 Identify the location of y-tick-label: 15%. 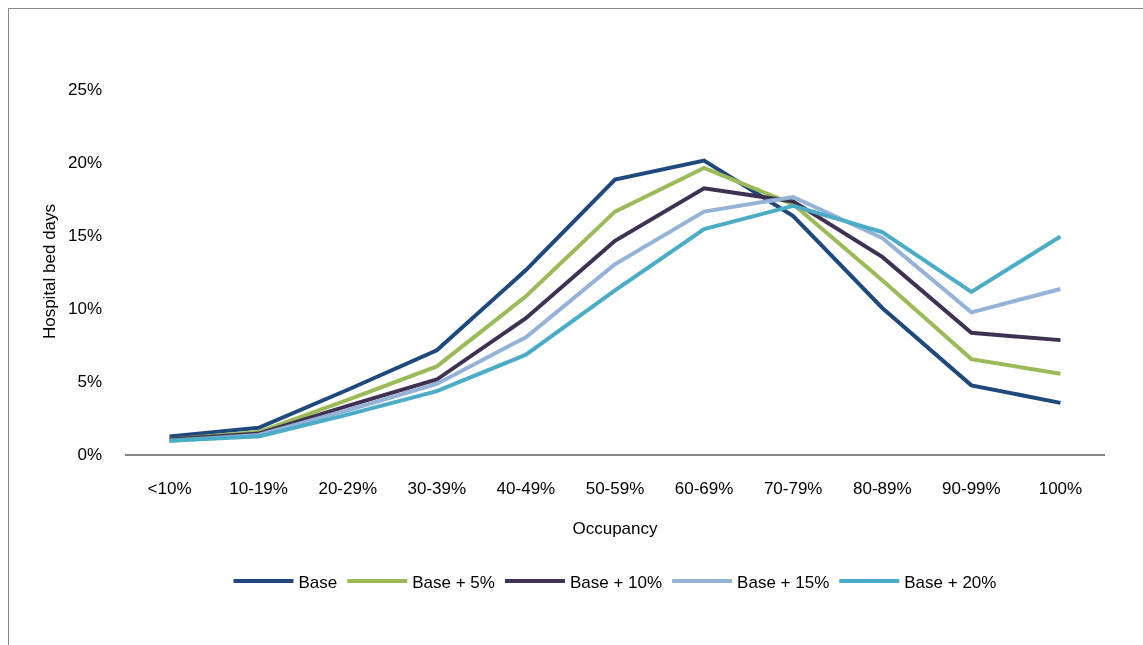
(84, 235).